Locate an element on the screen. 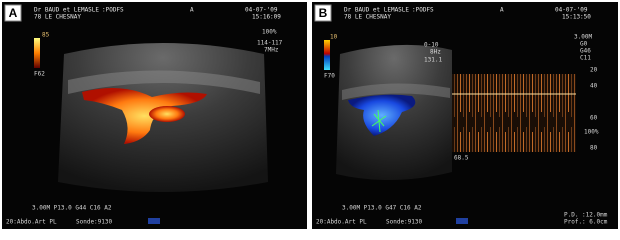  params: 3.00M P13.0 G47 C16 A2 is located at coordinates (382, 208).